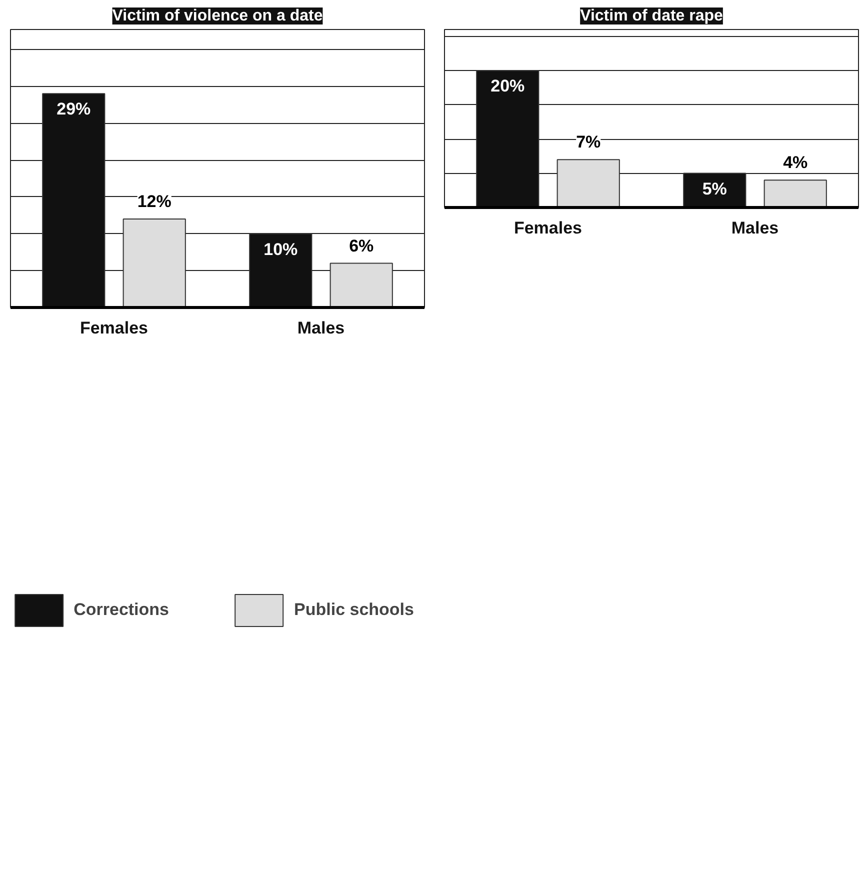 Image resolution: width=868 pixels, height=893 pixels. Describe the element at coordinates (281, 249) in the screenshot. I see `data-label: 10%` at that location.